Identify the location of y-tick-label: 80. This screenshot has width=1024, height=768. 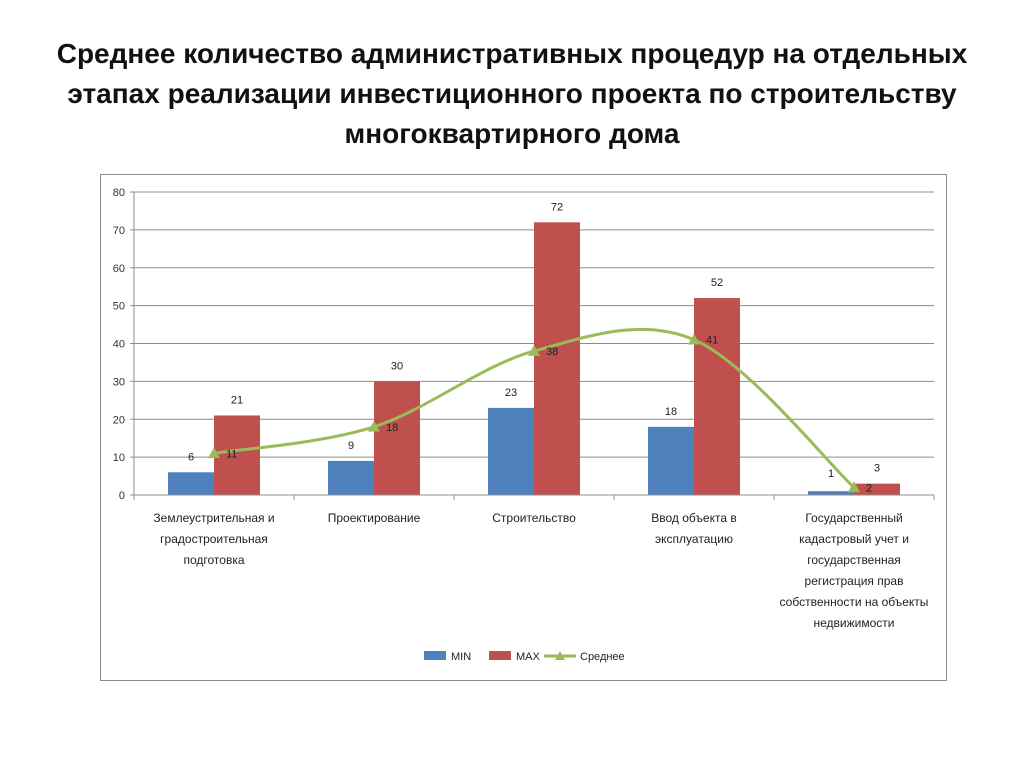
(119, 193).